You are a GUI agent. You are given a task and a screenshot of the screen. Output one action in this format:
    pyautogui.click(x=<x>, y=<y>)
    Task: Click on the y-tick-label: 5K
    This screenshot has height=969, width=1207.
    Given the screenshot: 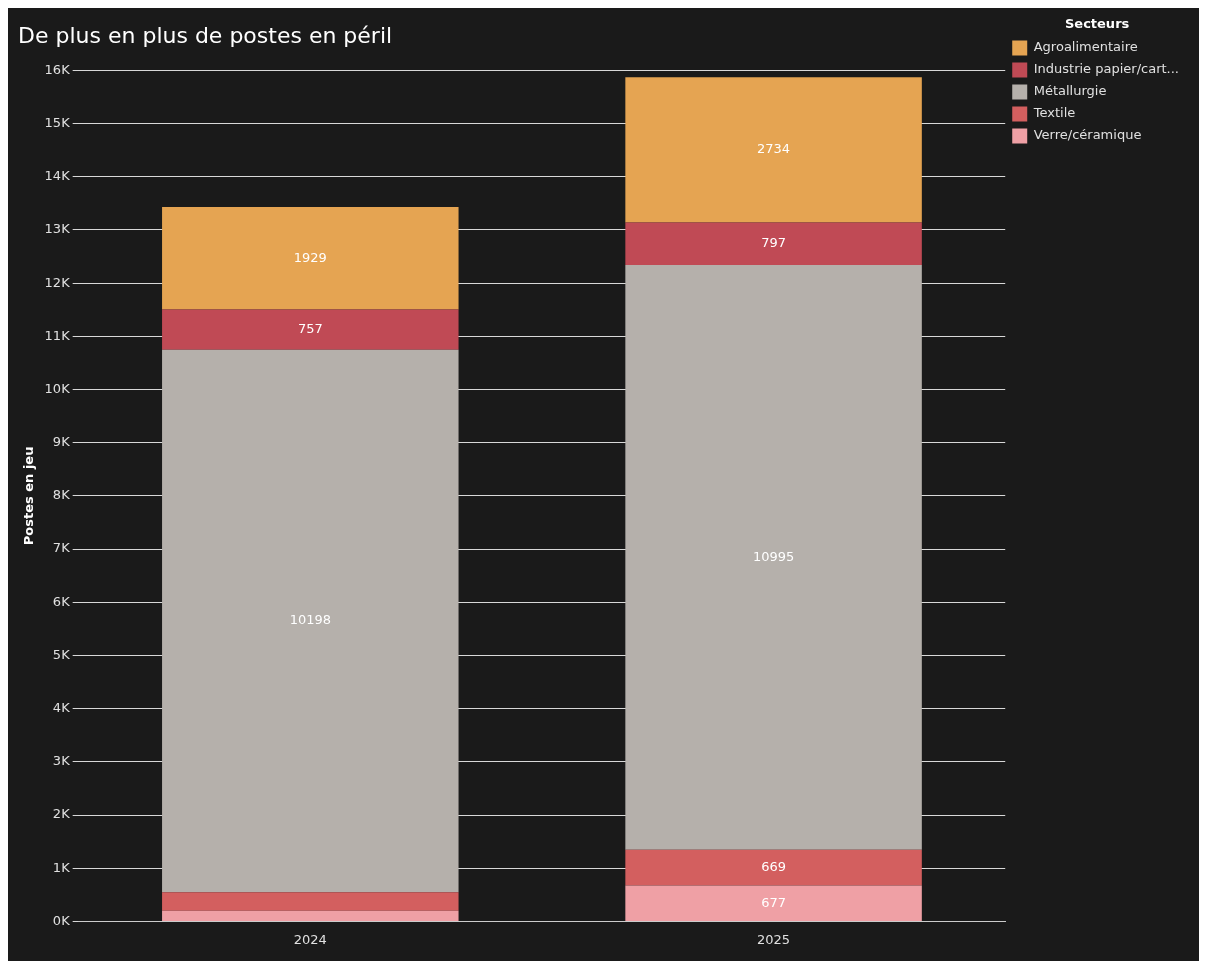 What is the action you would take?
    pyautogui.click(x=61, y=654)
    